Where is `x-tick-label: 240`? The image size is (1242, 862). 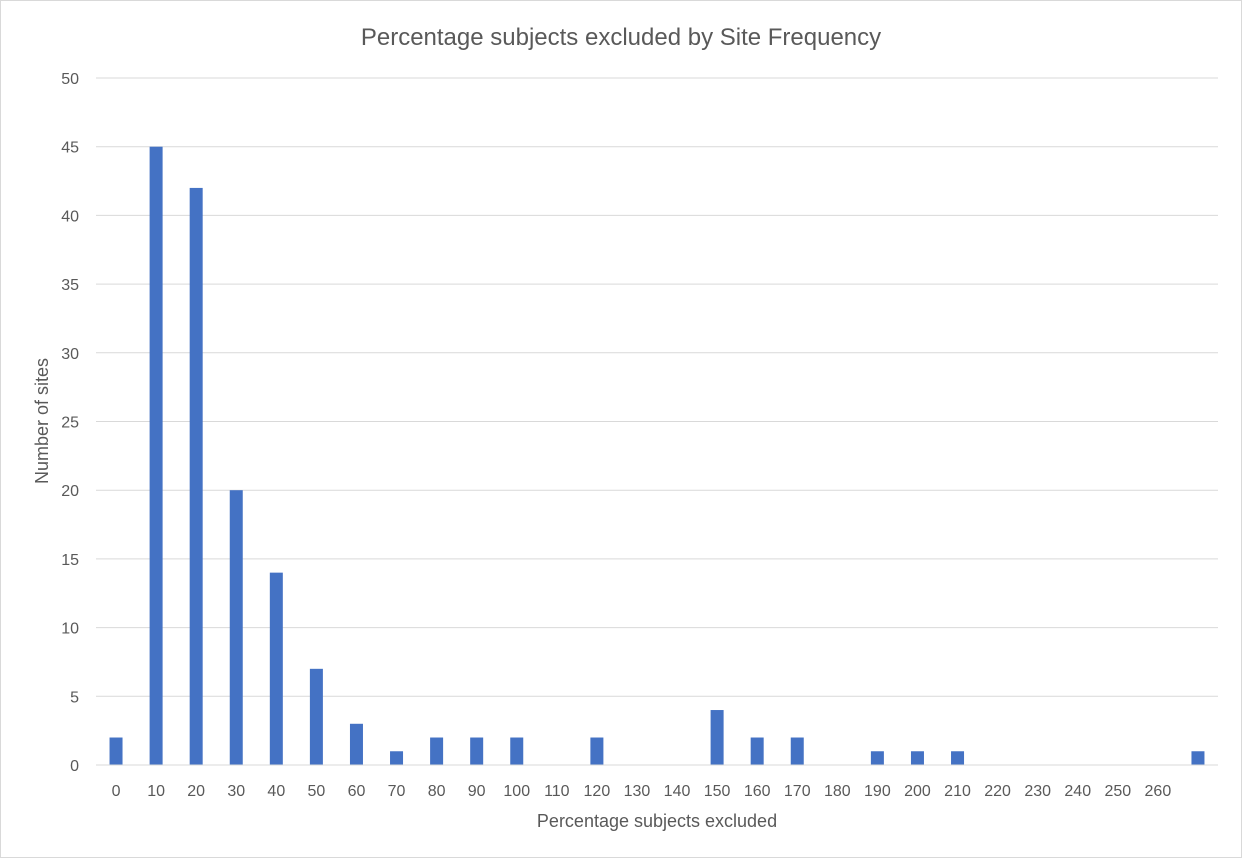
x-tick-label: 240 is located at coordinates (1077, 791).